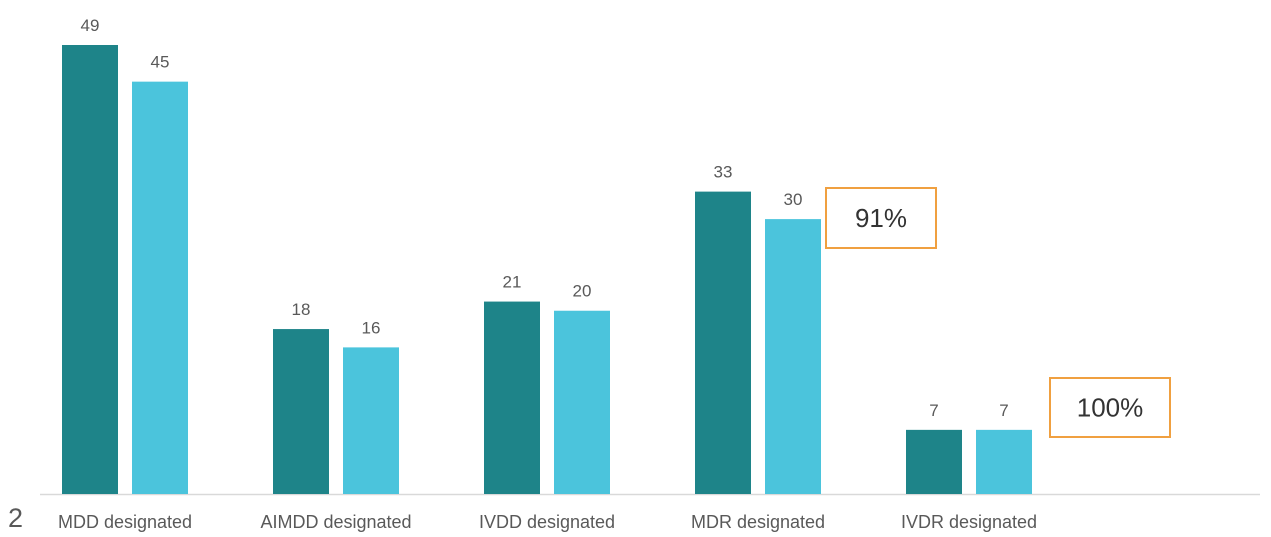 Image resolution: width=1271 pixels, height=537 pixels. Describe the element at coordinates (90, 25) in the screenshot. I see `data-label: 49` at that location.